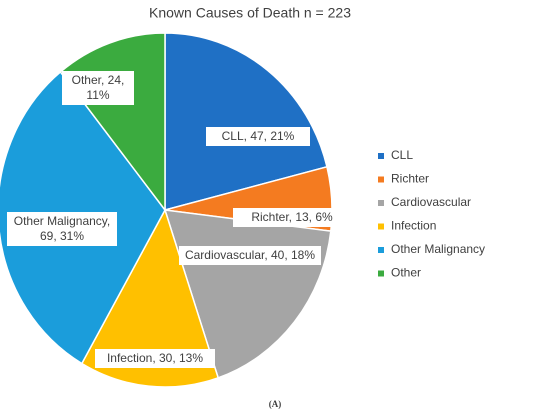  Describe the element at coordinates (98, 88) in the screenshot. I see `data-label: Other, 24, 11%` at that location.